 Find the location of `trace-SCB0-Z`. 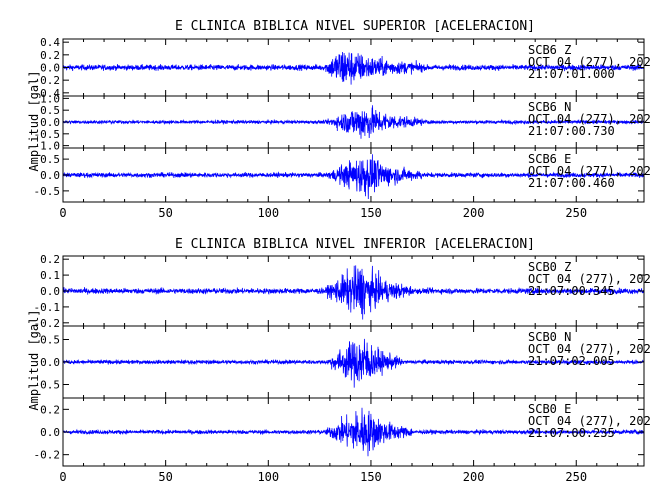

trace-SCB0-Z is located at coordinates (353, 292).